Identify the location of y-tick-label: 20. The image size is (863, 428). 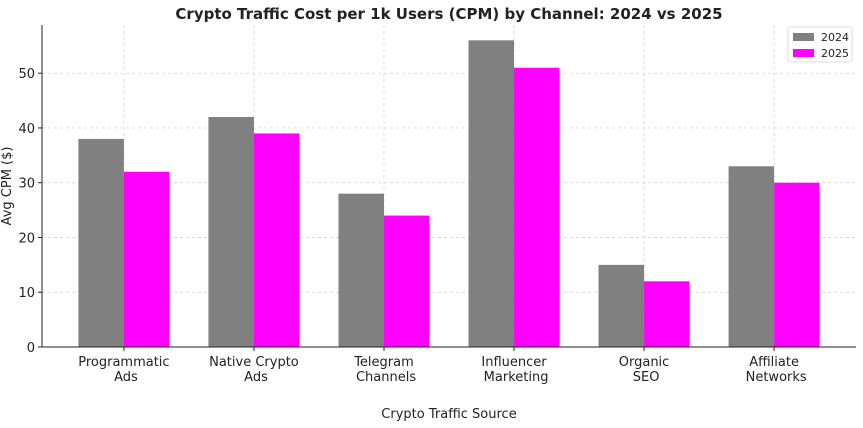
(26, 238).